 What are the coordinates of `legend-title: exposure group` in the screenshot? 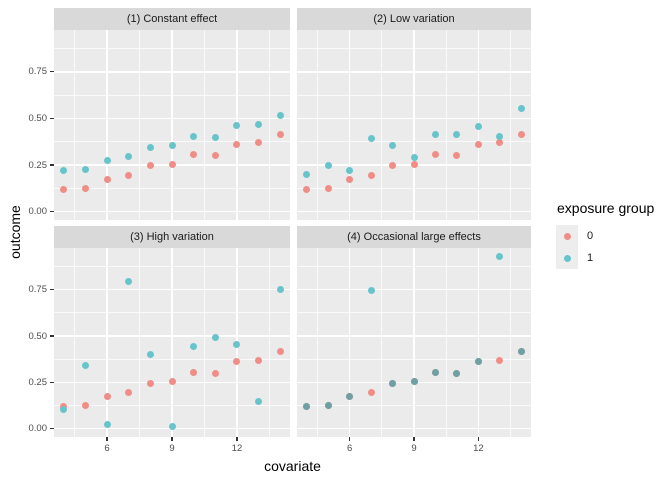 It's located at (606, 208).